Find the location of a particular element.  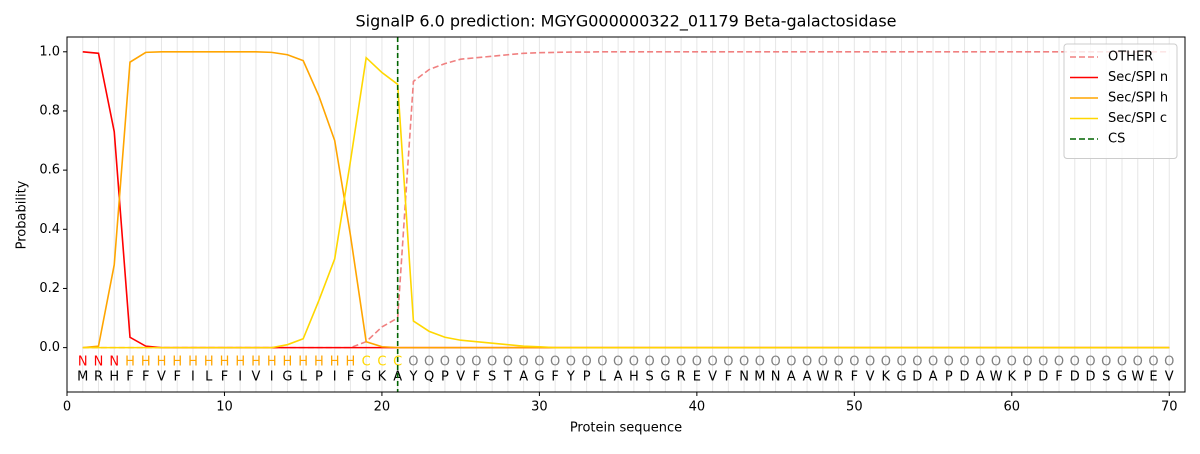

legend-label: Sec/SPI n is located at coordinates (1138, 77).